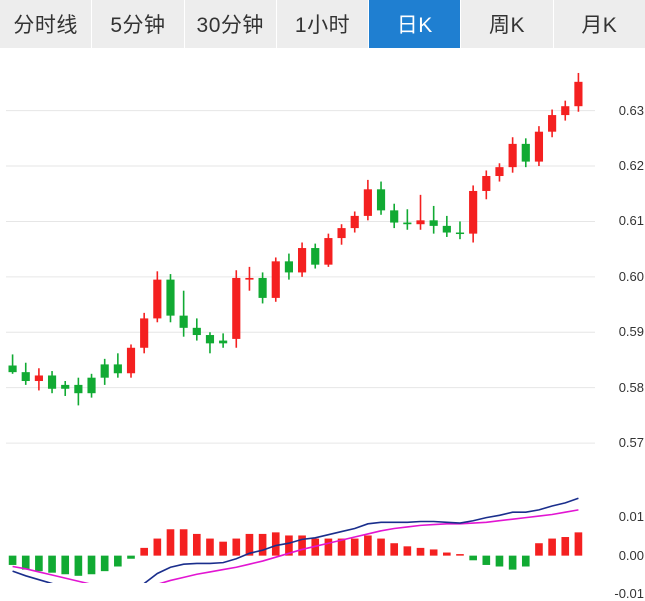 The height and width of the screenshot is (601, 645). Describe the element at coordinates (631, 221) in the screenshot. I see `price-tick-label: 0.61` at that location.